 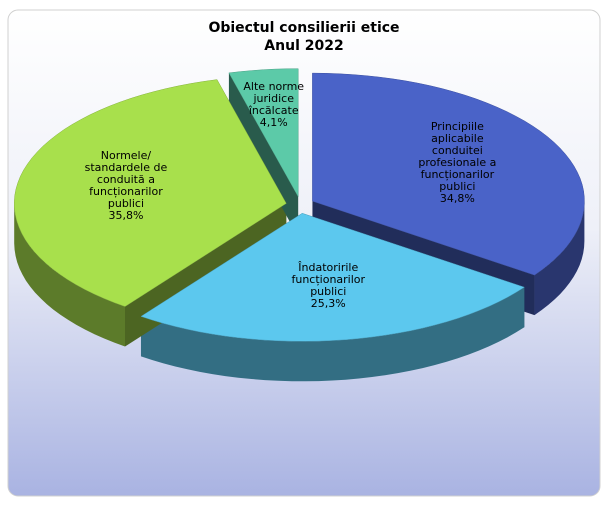 I want to click on slice-label-line: conduitei, so click(x=457, y=150).